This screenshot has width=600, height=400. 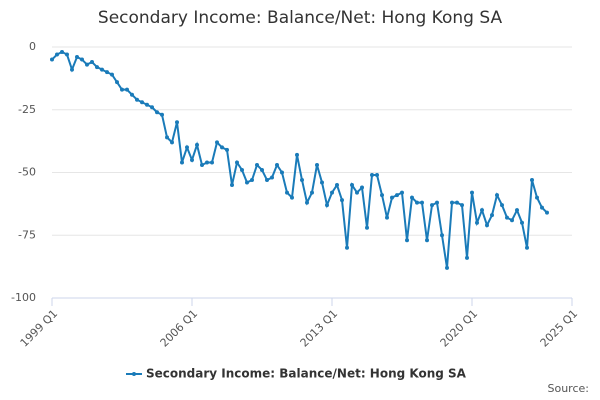 What do you see at coordinates (134, 374) in the screenshot?
I see `legend-marker` at bounding box center [134, 374].